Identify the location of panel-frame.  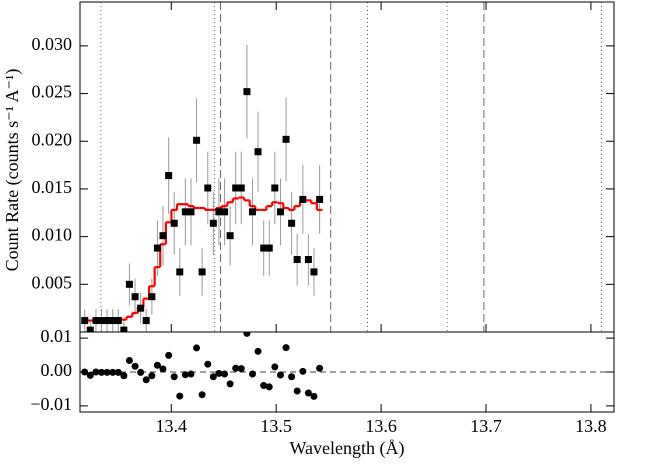
(347, 372).